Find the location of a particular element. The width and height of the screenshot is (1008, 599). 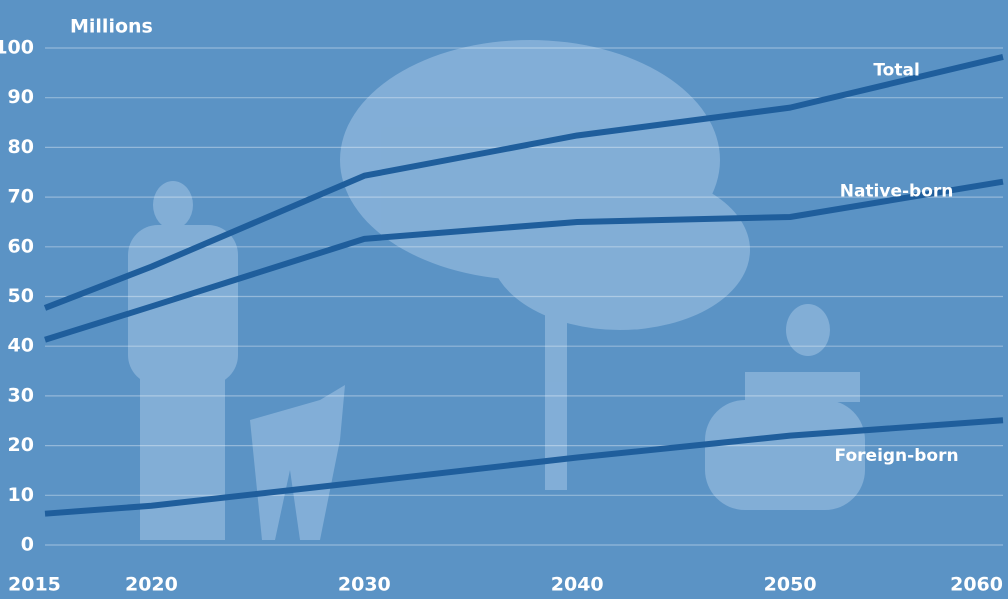

y-axis-label: Millions is located at coordinates (111, 27).